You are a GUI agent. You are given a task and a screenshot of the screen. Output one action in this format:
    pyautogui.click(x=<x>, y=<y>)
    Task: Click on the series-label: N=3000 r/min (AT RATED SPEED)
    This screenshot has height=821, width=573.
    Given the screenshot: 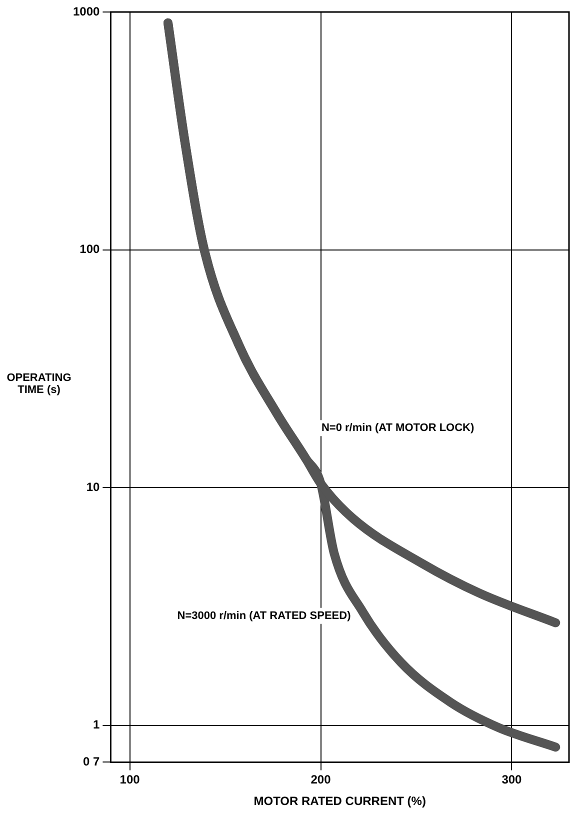 What is the action you would take?
    pyautogui.click(x=264, y=616)
    